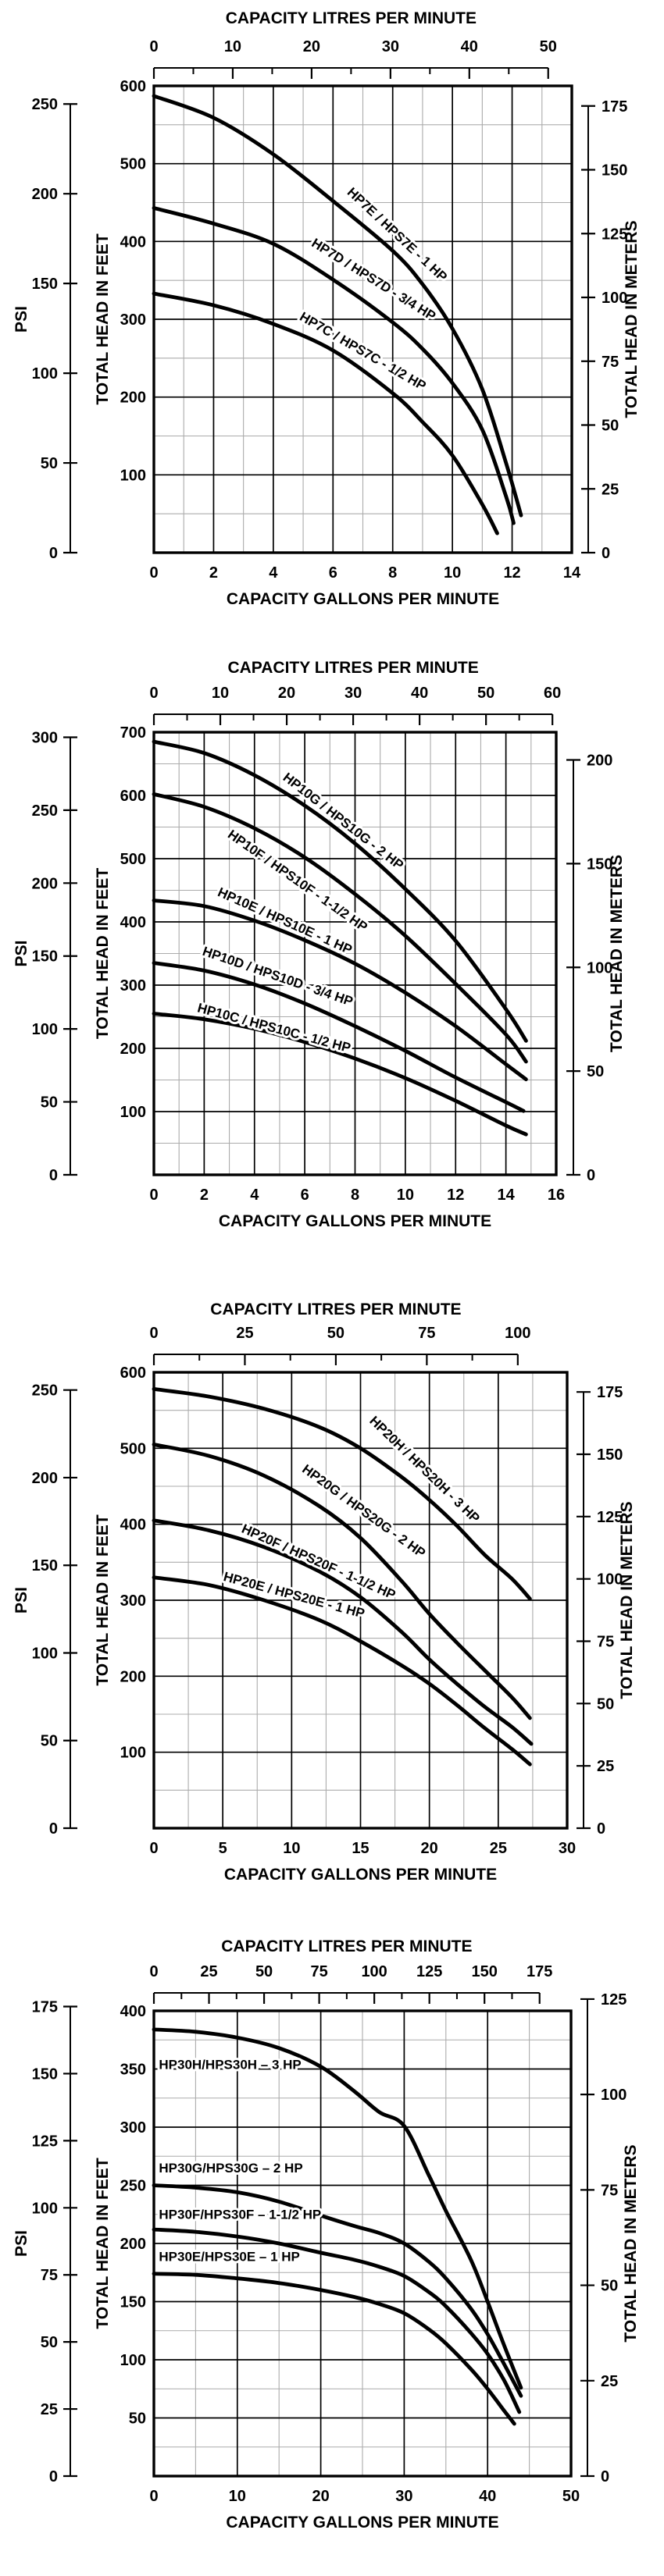  I want to click on top-axis-tick-label: 75, so click(318, 1971).